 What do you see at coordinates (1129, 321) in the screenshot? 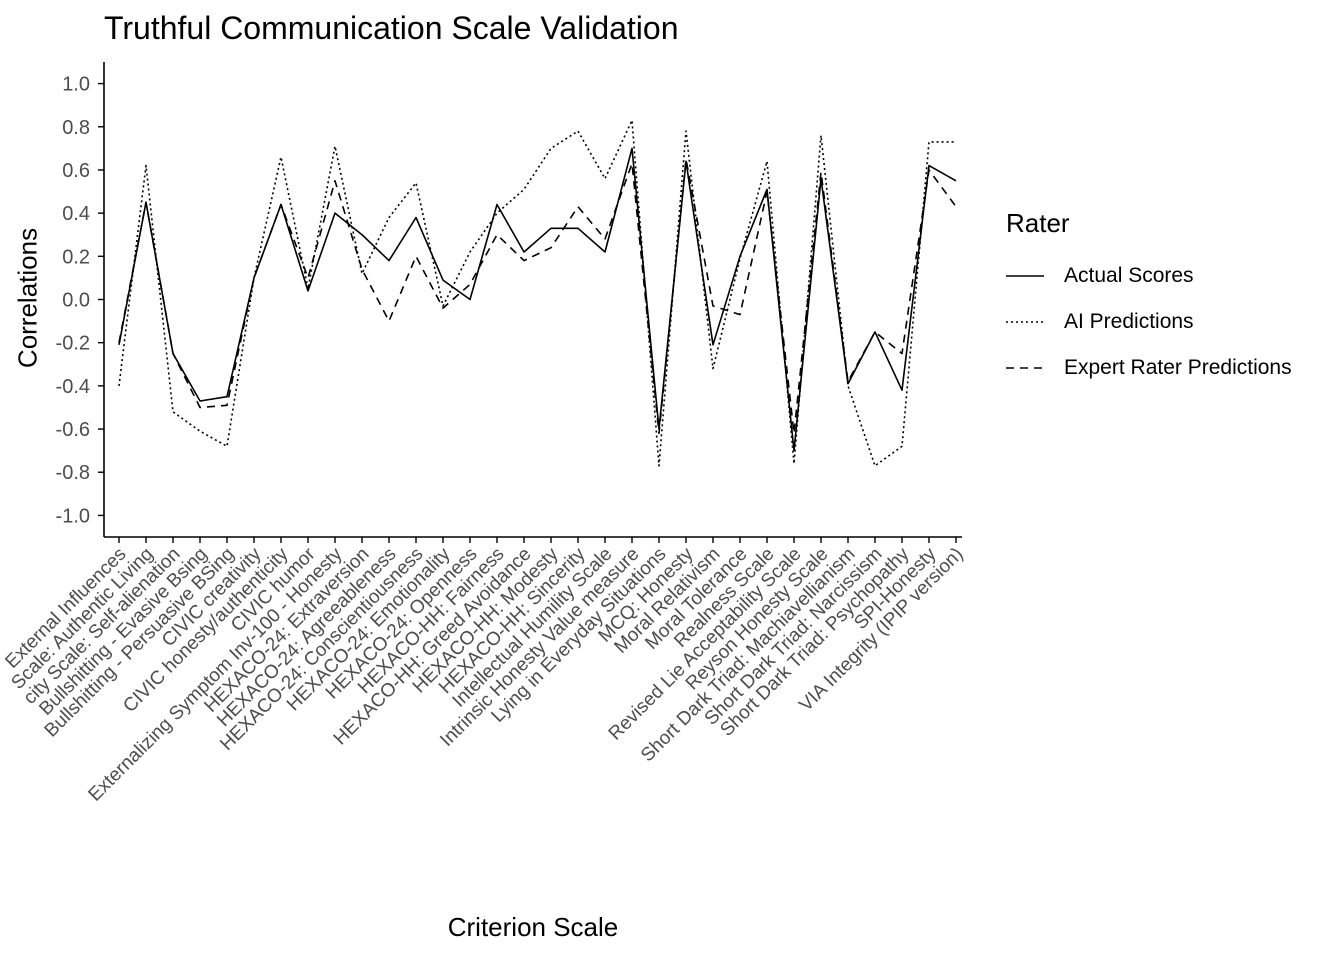
I see `legend-label-ai: AI Predictions` at bounding box center [1129, 321].